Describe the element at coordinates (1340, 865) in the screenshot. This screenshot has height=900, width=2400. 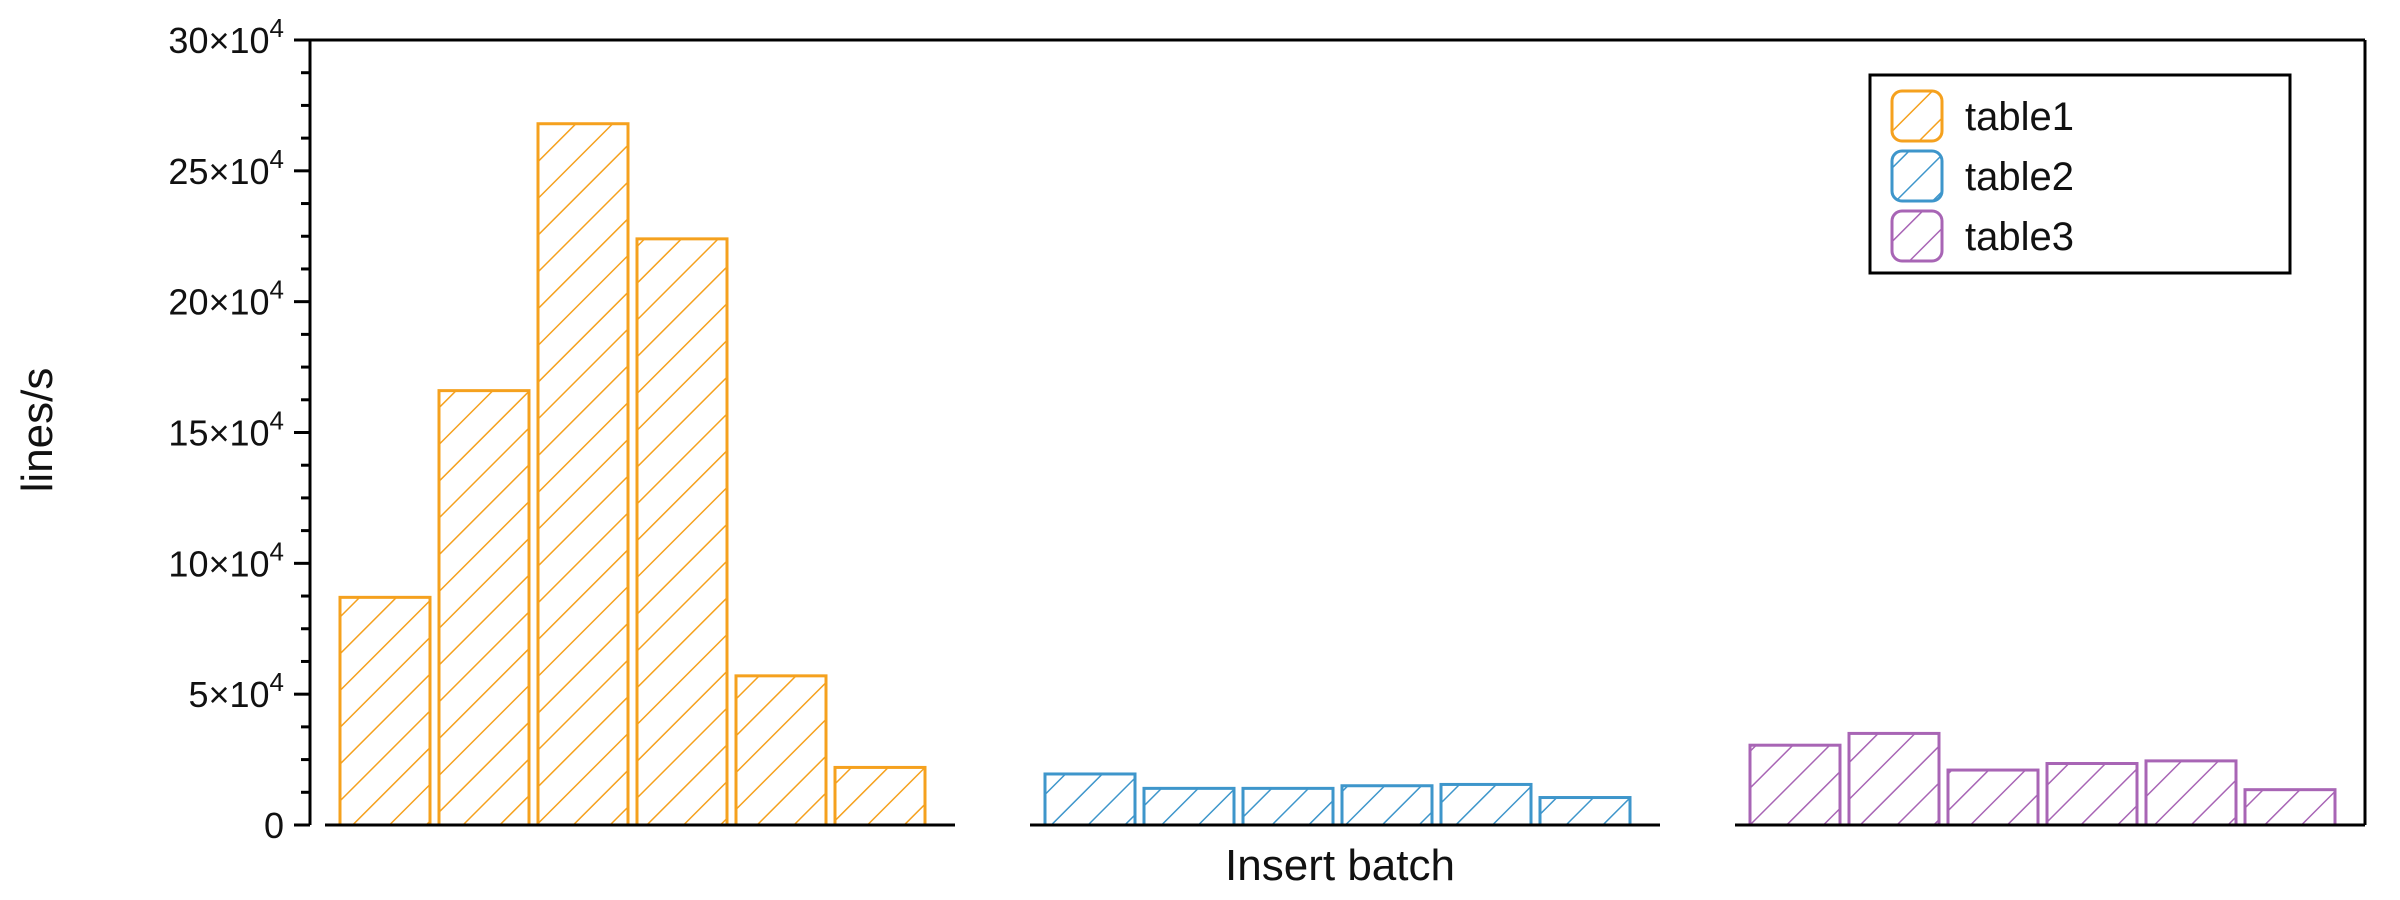
I see `x-axis-title: Insert batch` at that location.